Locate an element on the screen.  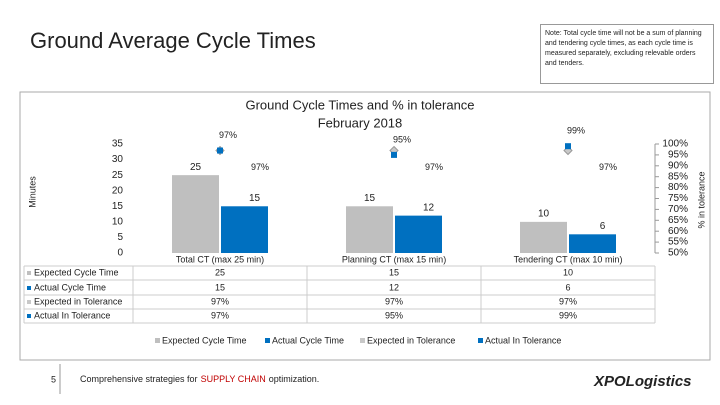
tolerance-label: 95% is located at coordinates (402, 139).